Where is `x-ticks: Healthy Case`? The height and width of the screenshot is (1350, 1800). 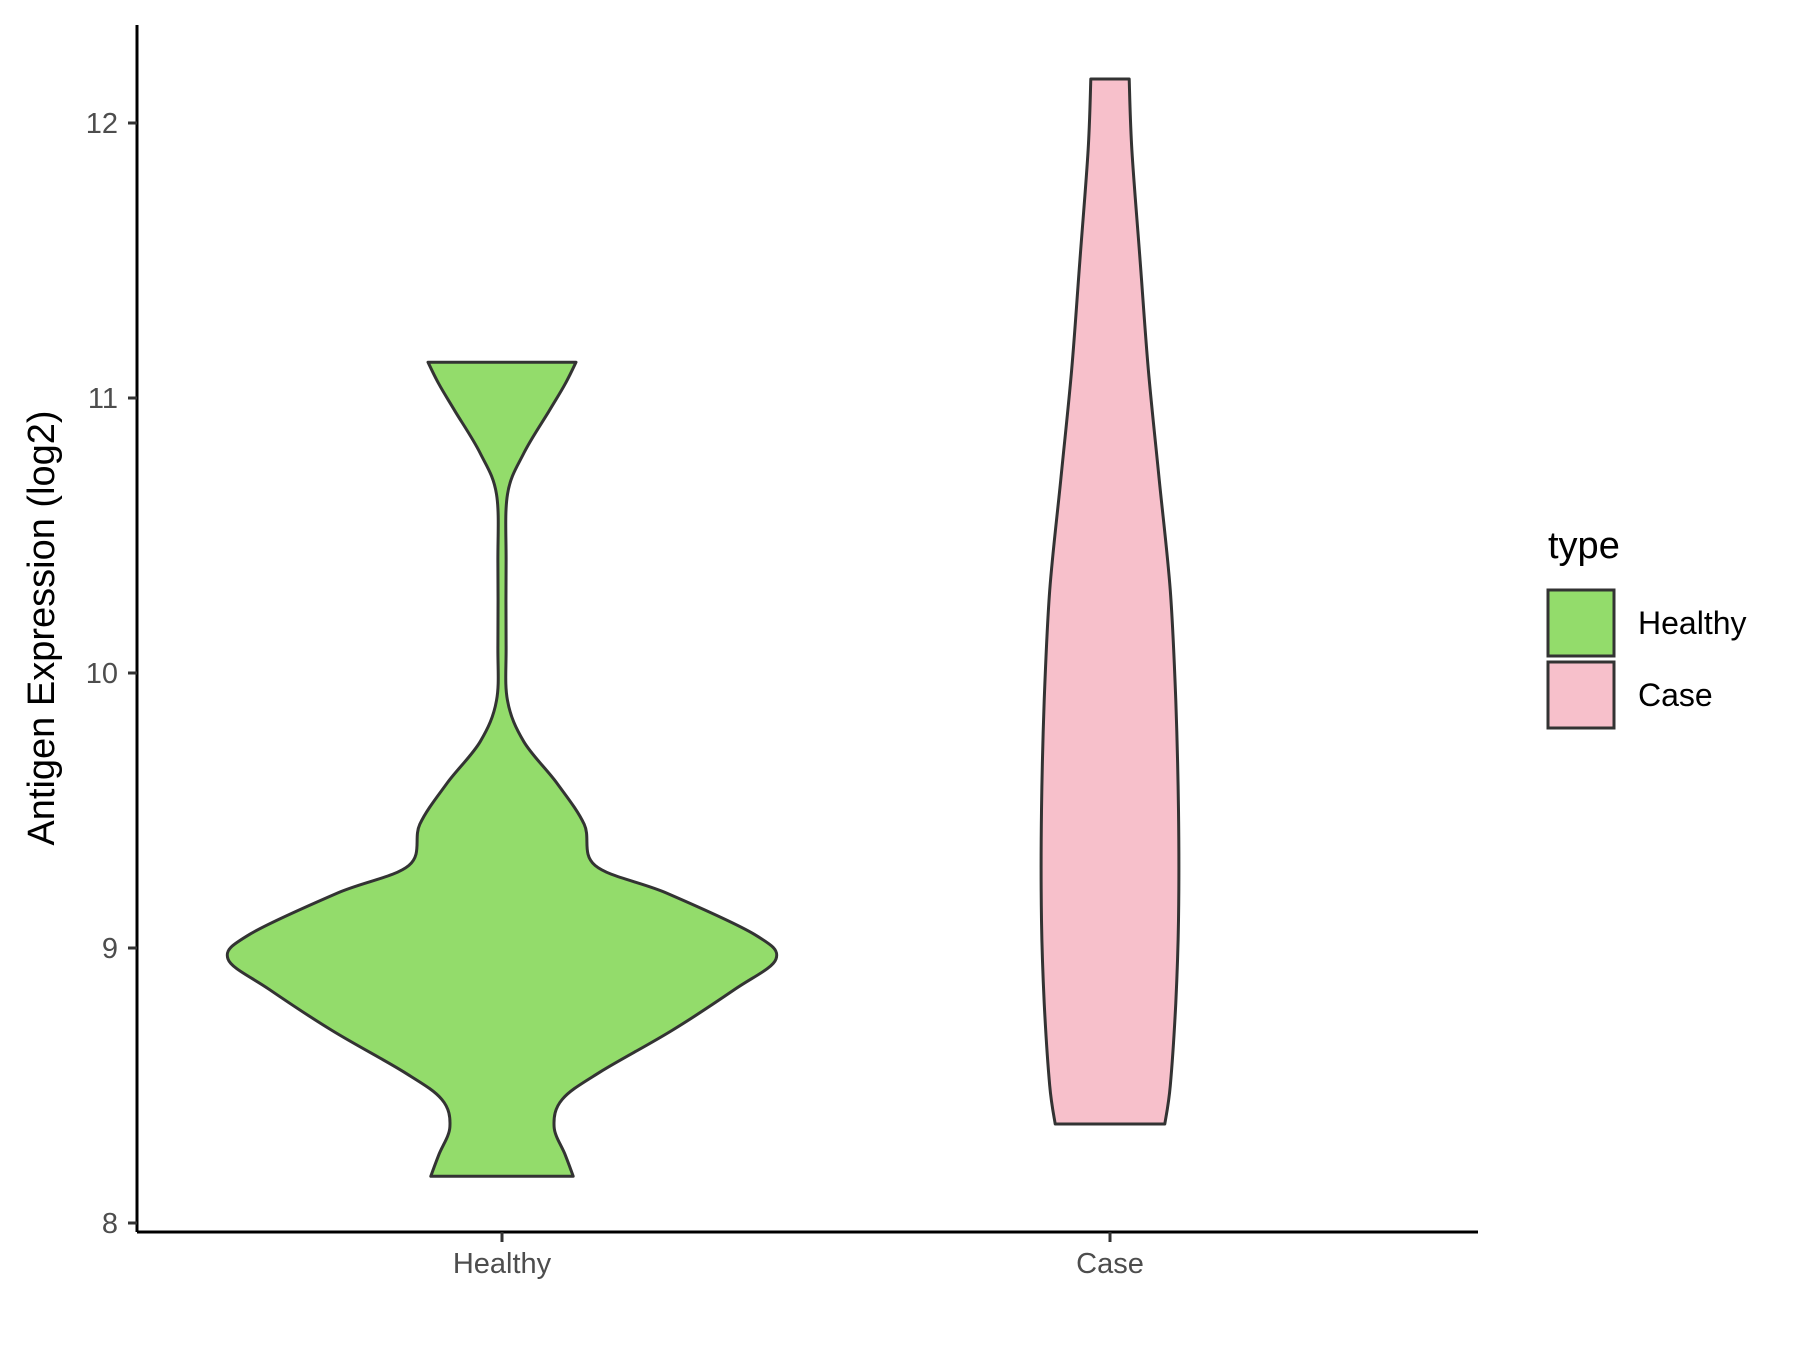 x-ticks: Healthy Case is located at coordinates (798, 1256).